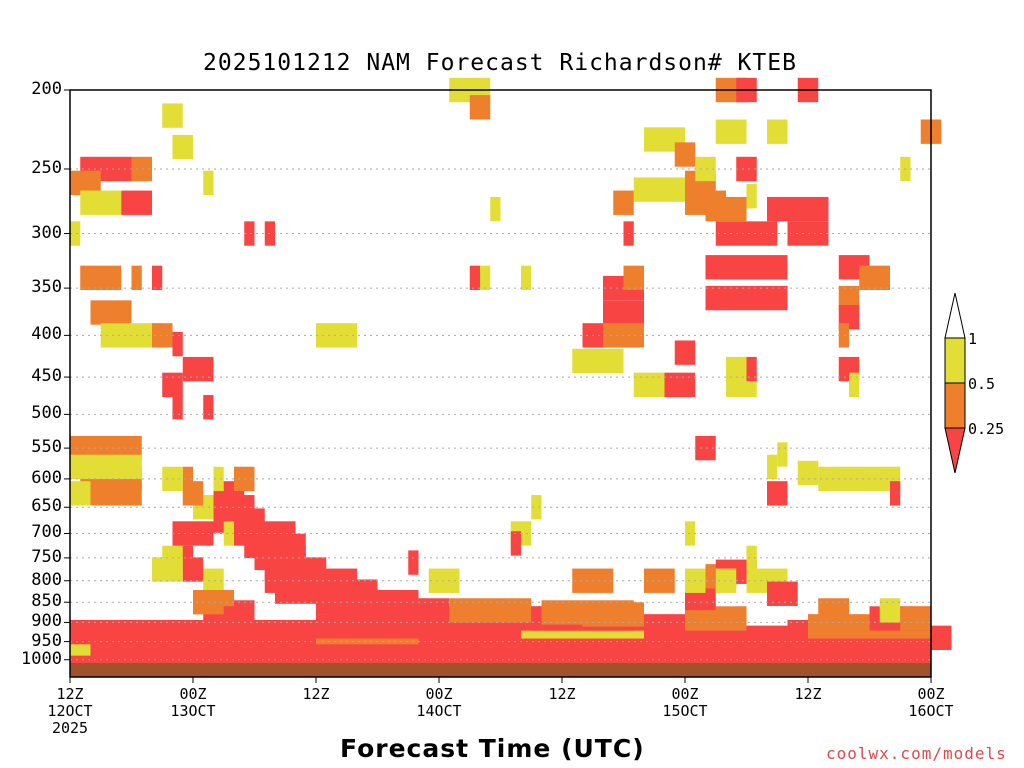 The height and width of the screenshot is (768, 1024). Describe the element at coordinates (46, 556) in the screenshot. I see `y-tick-label: 750` at that location.